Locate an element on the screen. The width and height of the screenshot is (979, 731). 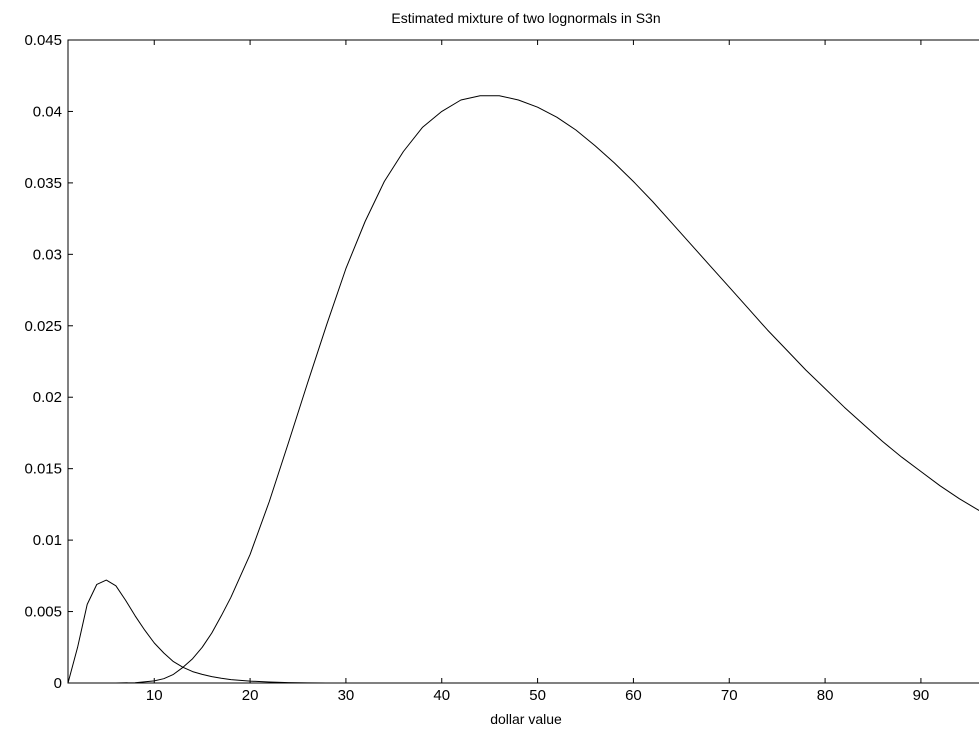
y-tick-label: 0.005 is located at coordinates (43, 612).